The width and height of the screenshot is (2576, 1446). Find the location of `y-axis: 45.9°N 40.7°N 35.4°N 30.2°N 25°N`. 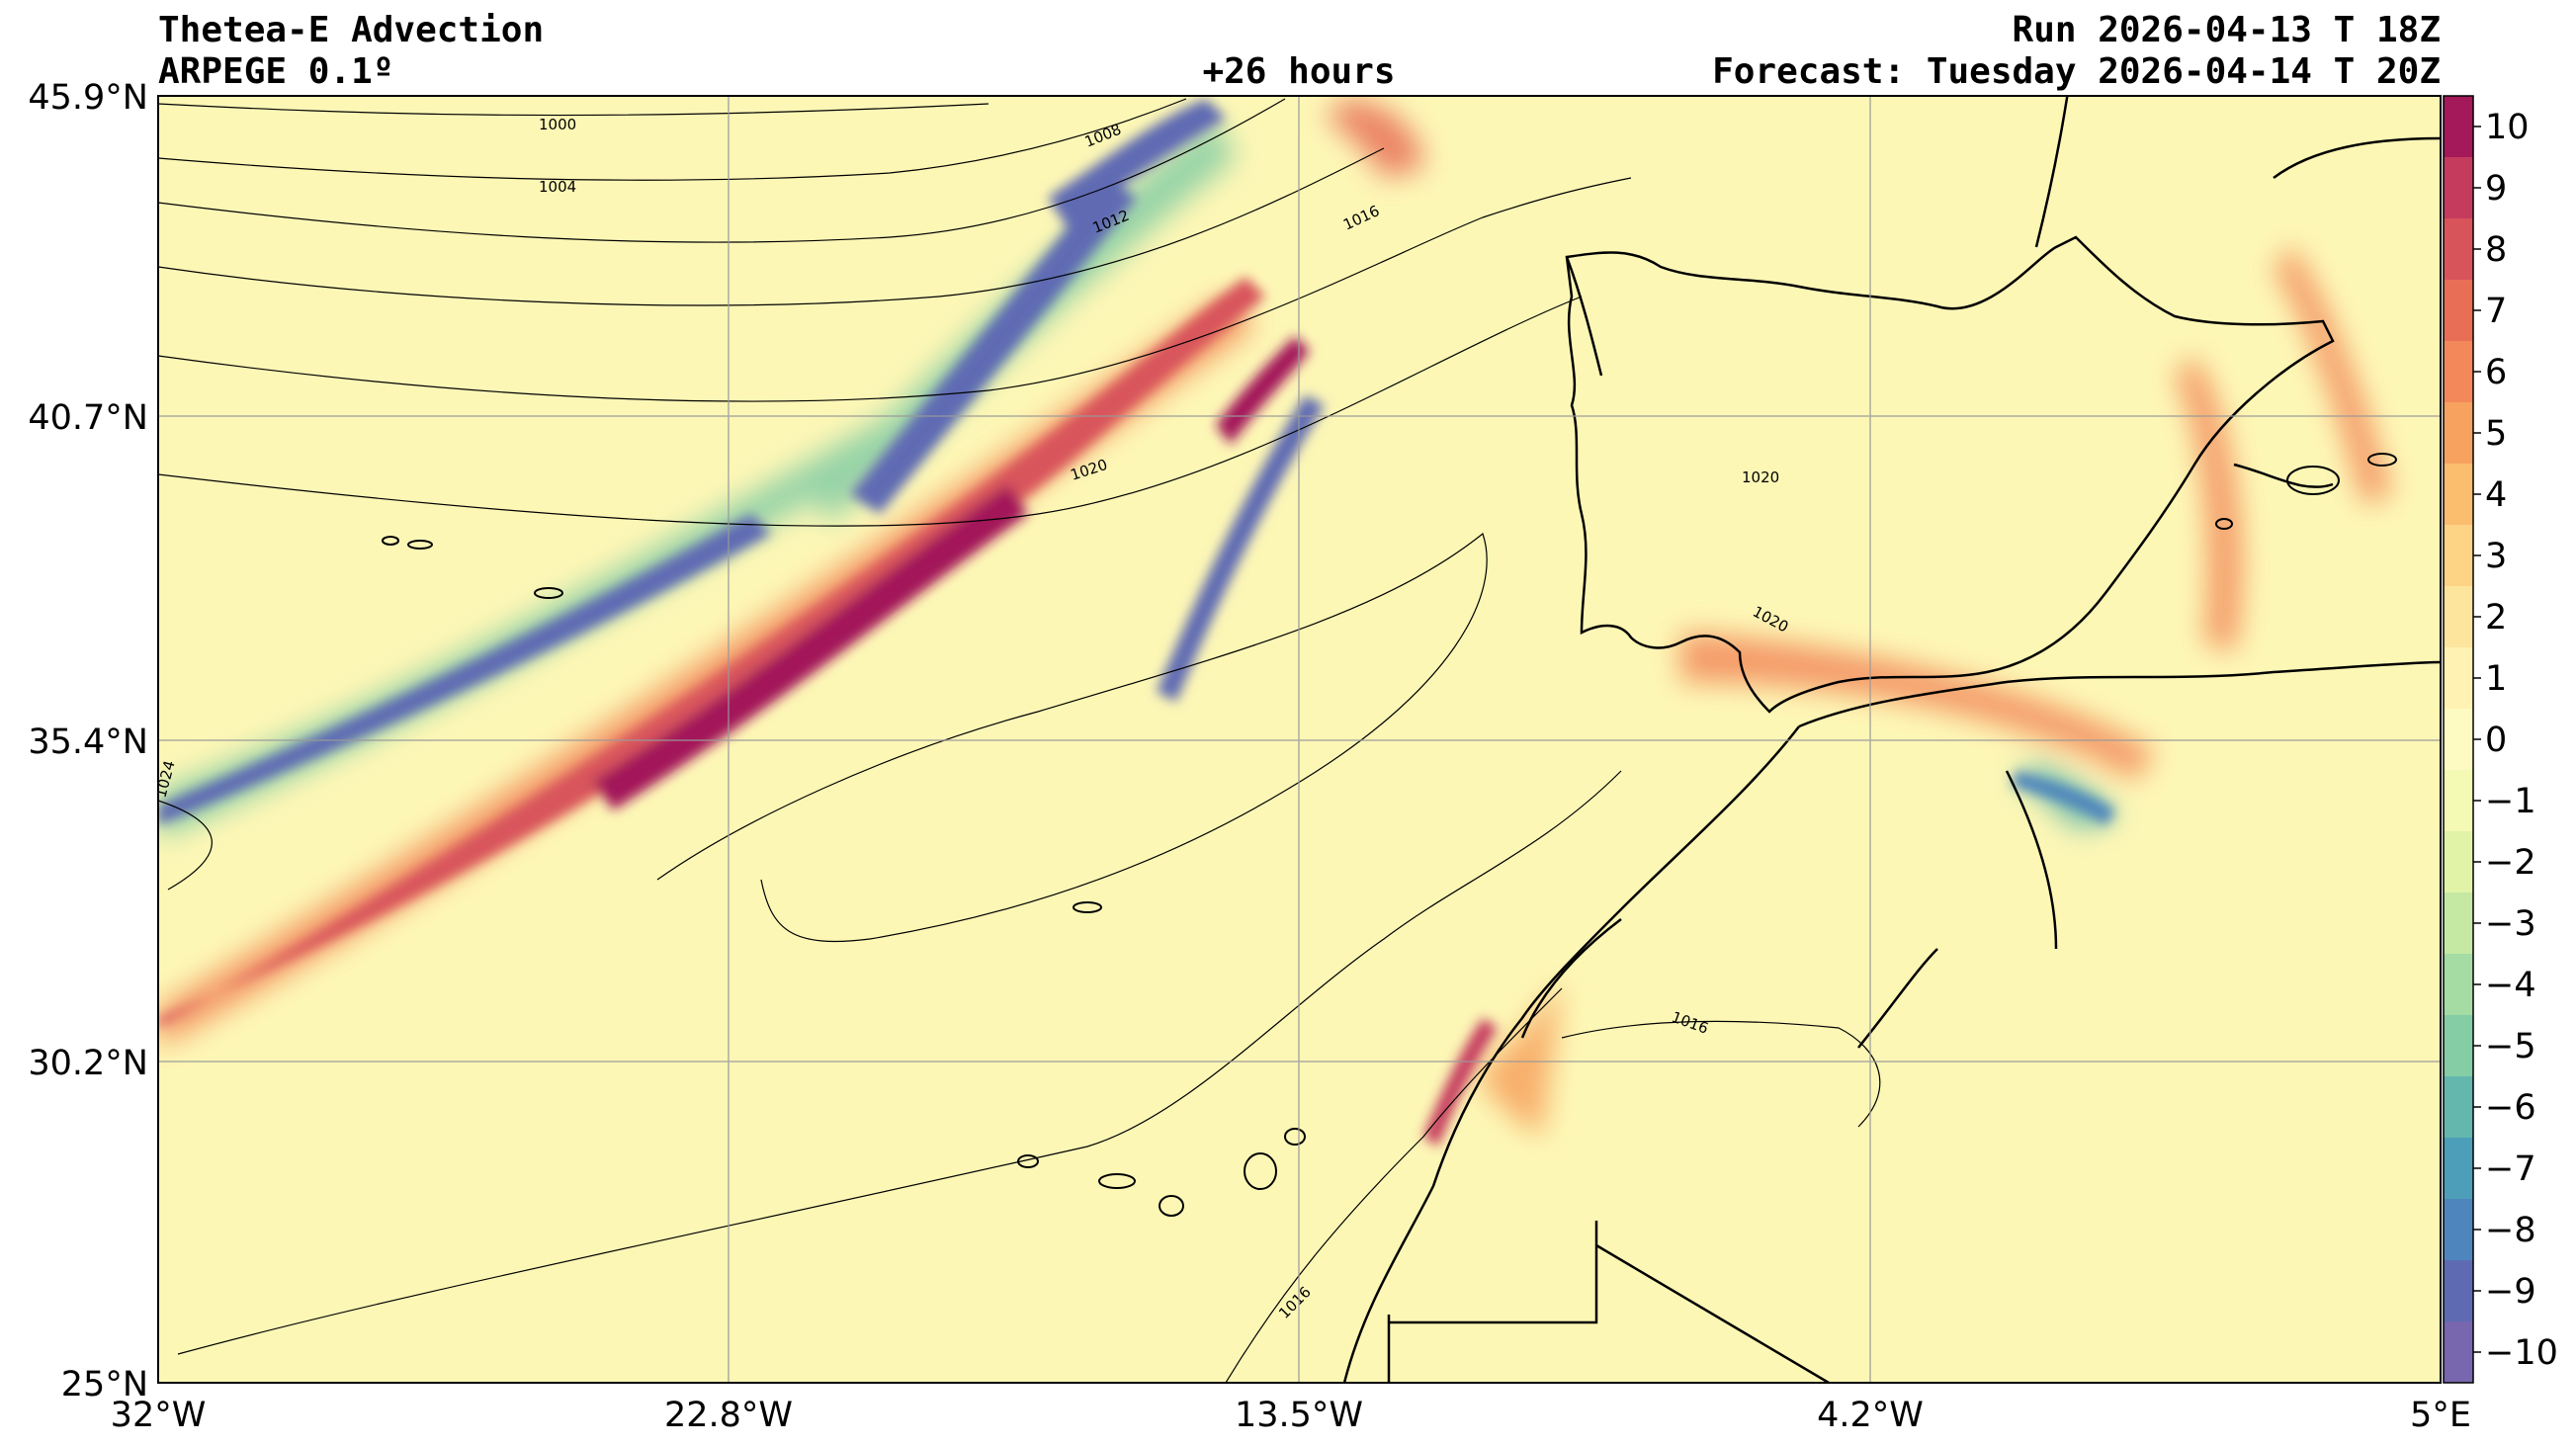

y-axis: 45.9°N 40.7°N 35.4°N 30.2°N 25°N is located at coordinates (88, 741).